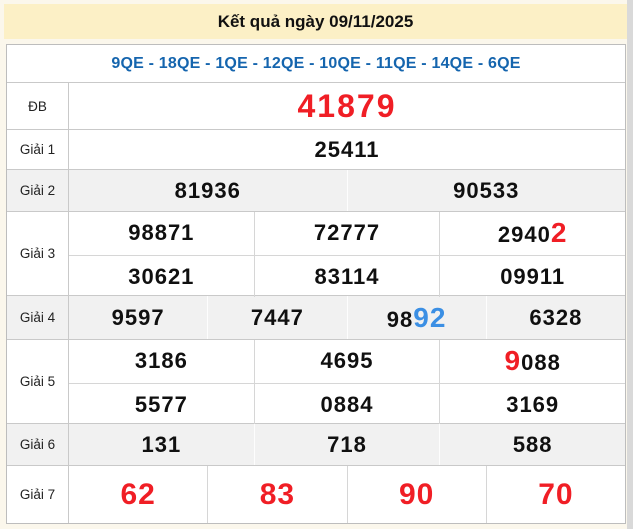 The height and width of the screenshot is (529, 633). I want to click on page-title: Kết quả ngày 09/11/2025, so click(315, 21).